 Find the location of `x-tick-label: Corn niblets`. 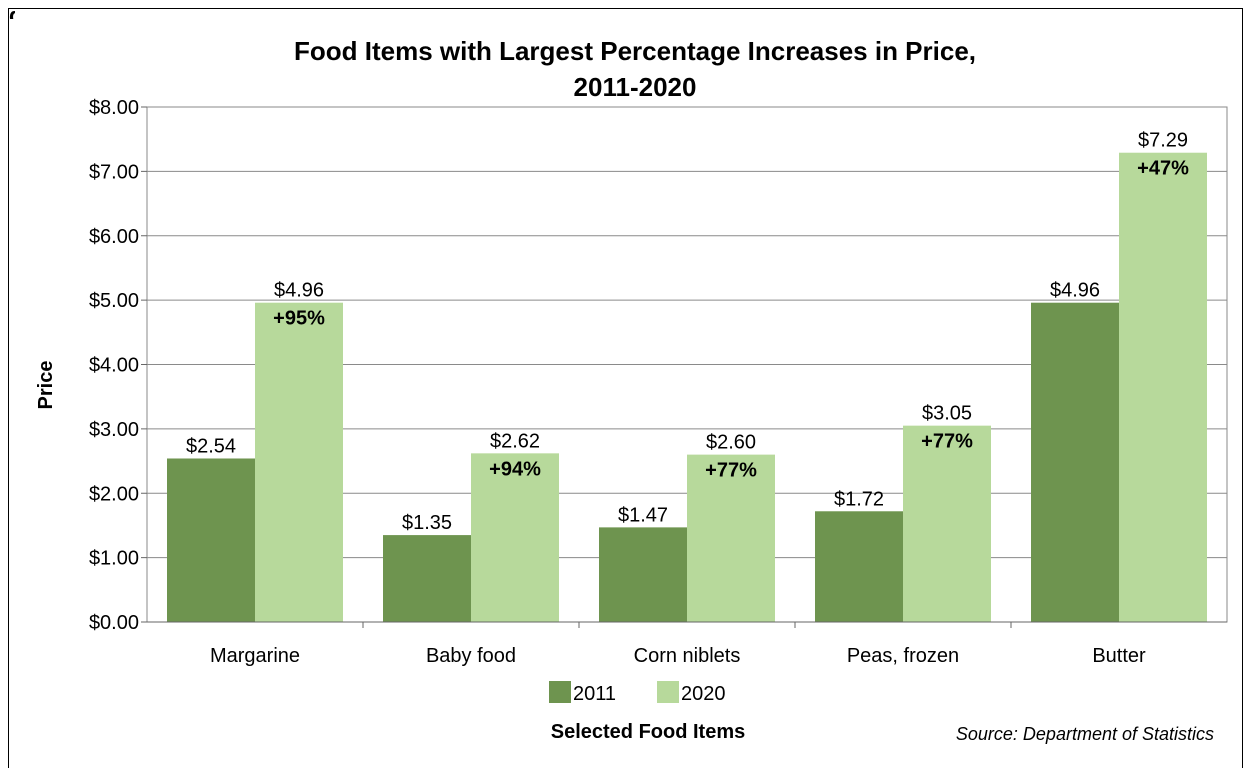

x-tick-label: Corn niblets is located at coordinates (687, 656).